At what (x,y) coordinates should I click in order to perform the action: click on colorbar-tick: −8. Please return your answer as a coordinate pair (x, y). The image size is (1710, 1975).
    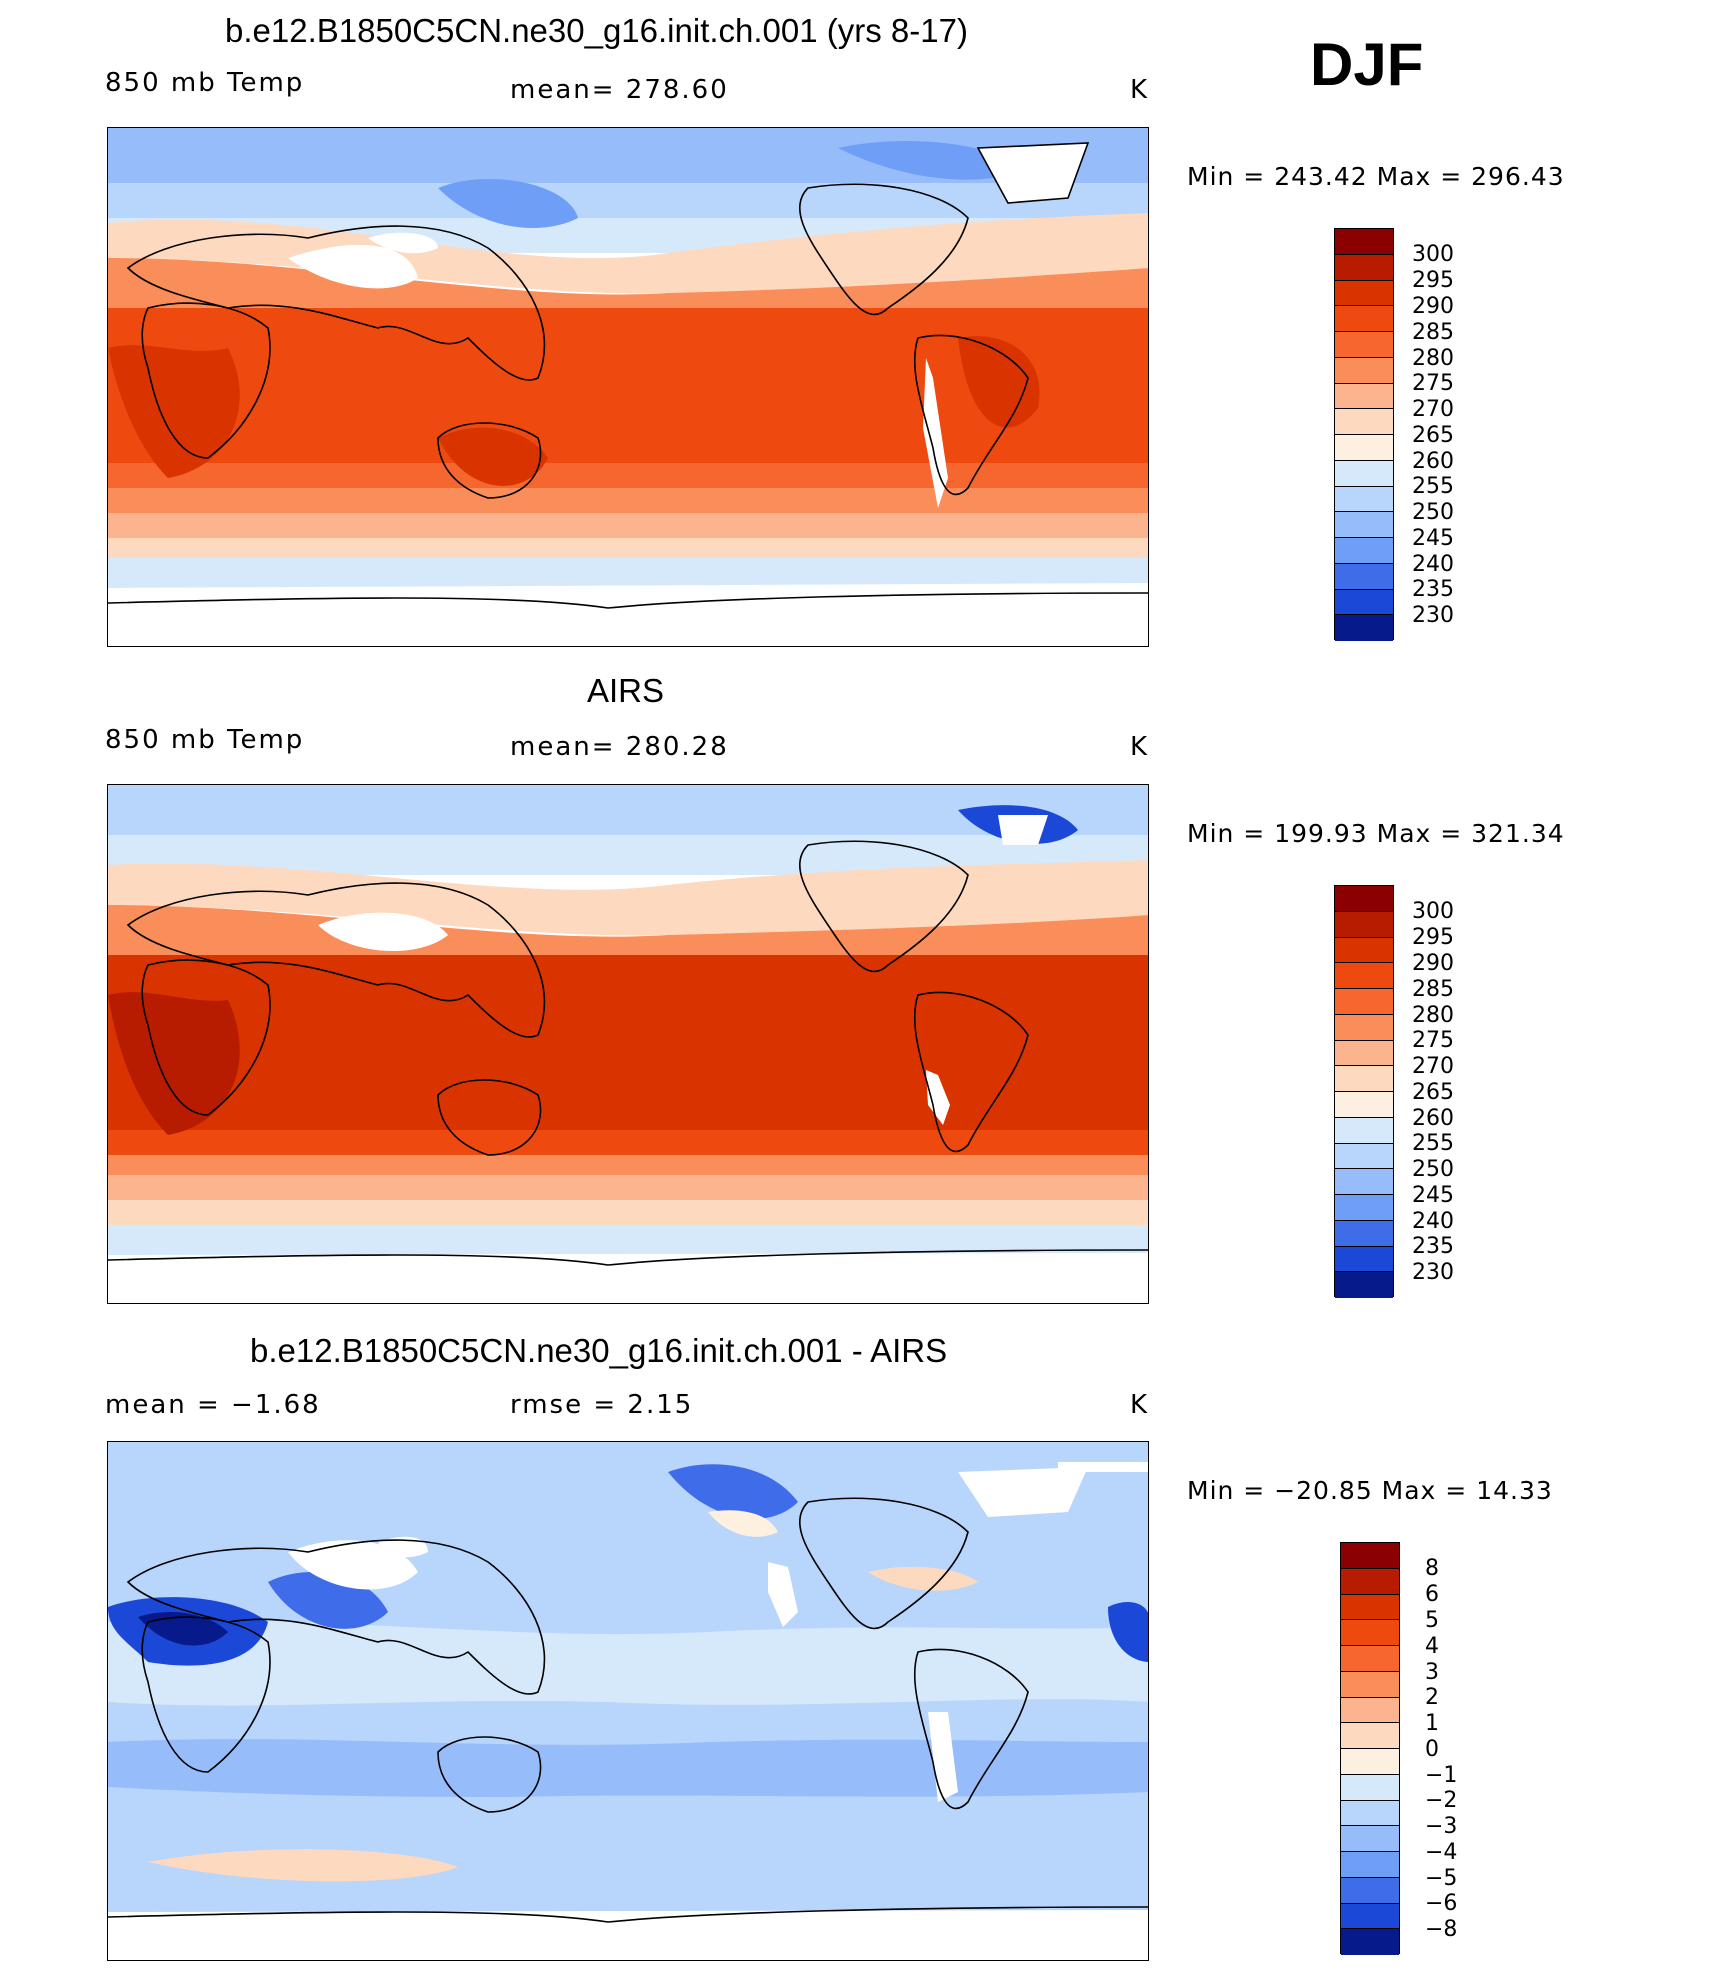
    Looking at the image, I should click on (1441, 1929).